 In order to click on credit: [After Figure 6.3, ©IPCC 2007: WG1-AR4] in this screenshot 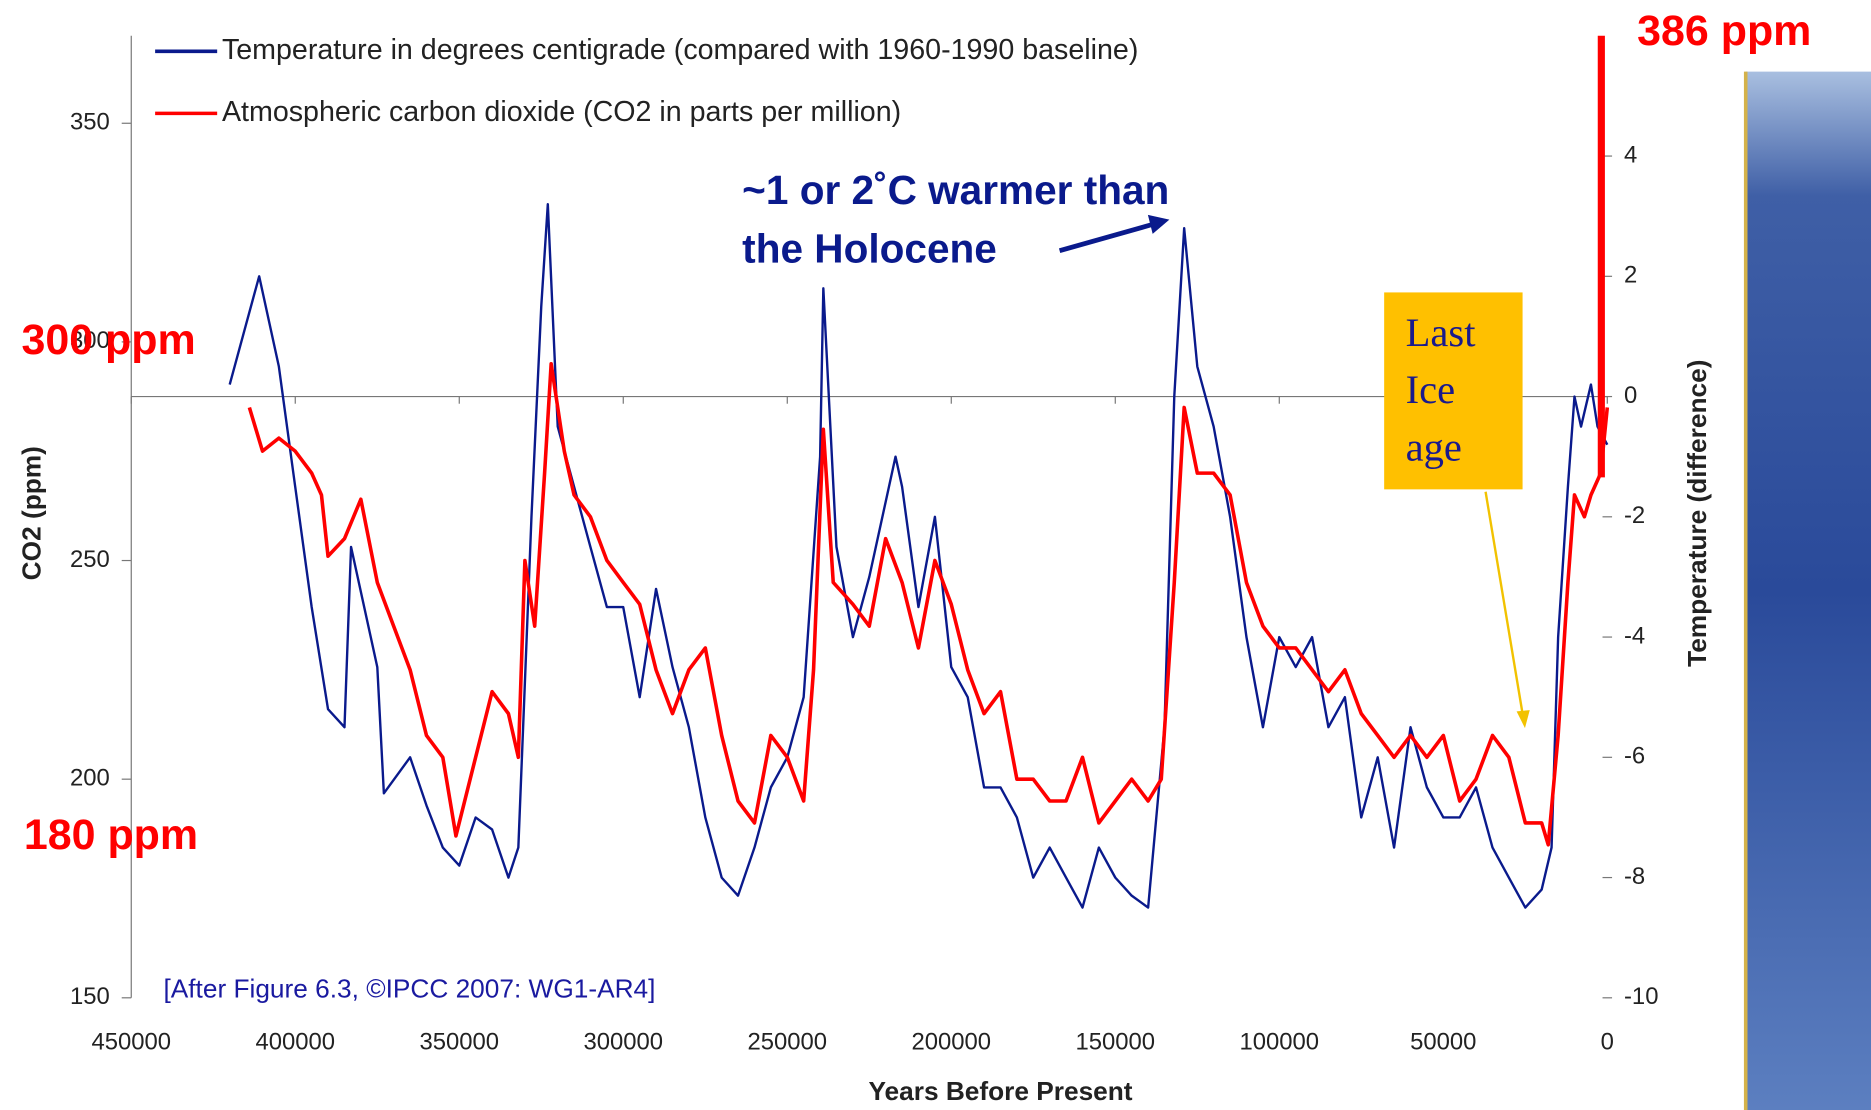, I will do `click(409, 989)`.